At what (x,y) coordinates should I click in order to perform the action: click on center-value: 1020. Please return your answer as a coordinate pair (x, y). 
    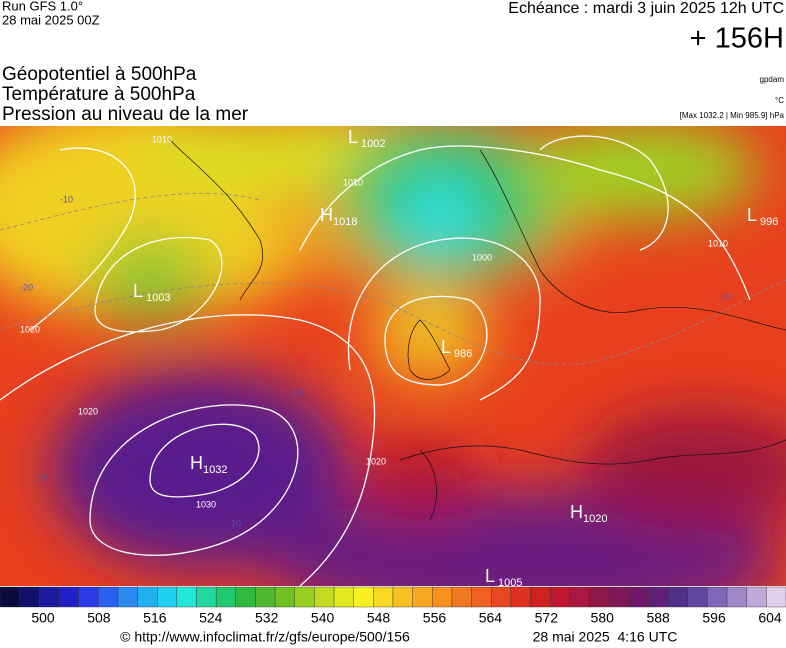
    Looking at the image, I should click on (595, 519).